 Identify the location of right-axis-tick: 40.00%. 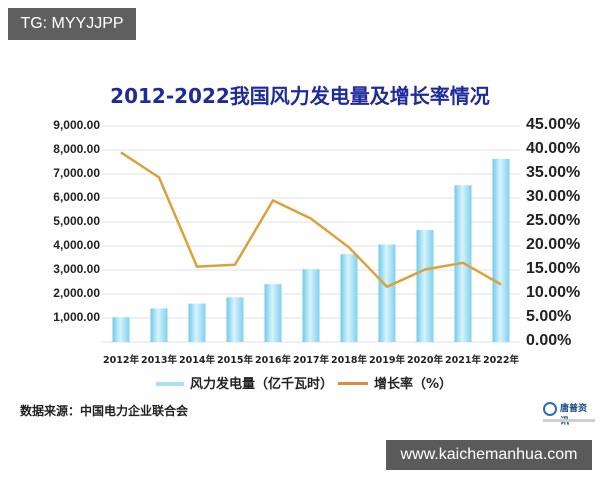
(553, 148).